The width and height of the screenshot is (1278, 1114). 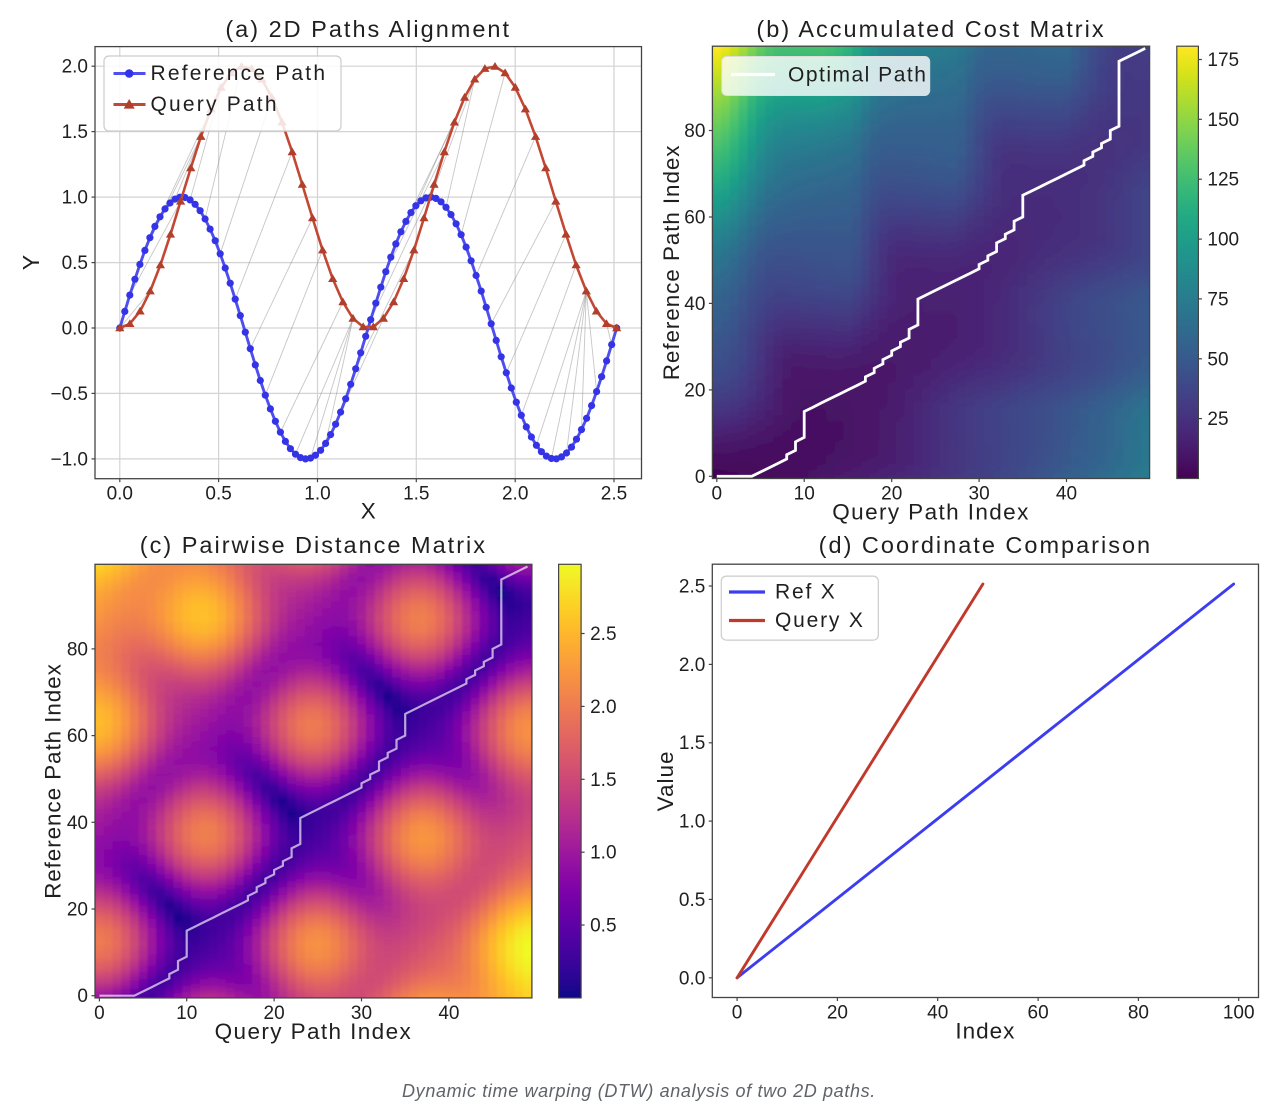 I want to click on svg-text: Query Path, so click(x=215, y=104).